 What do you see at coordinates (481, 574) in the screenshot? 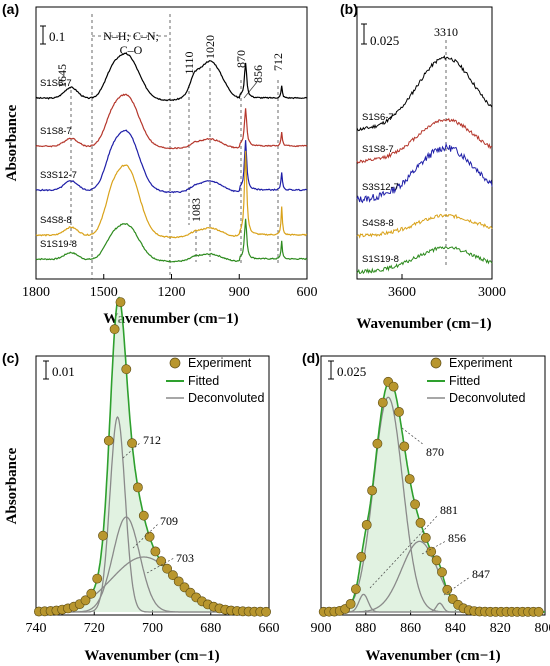
I see `panel-d-peak-847: 847` at bounding box center [481, 574].